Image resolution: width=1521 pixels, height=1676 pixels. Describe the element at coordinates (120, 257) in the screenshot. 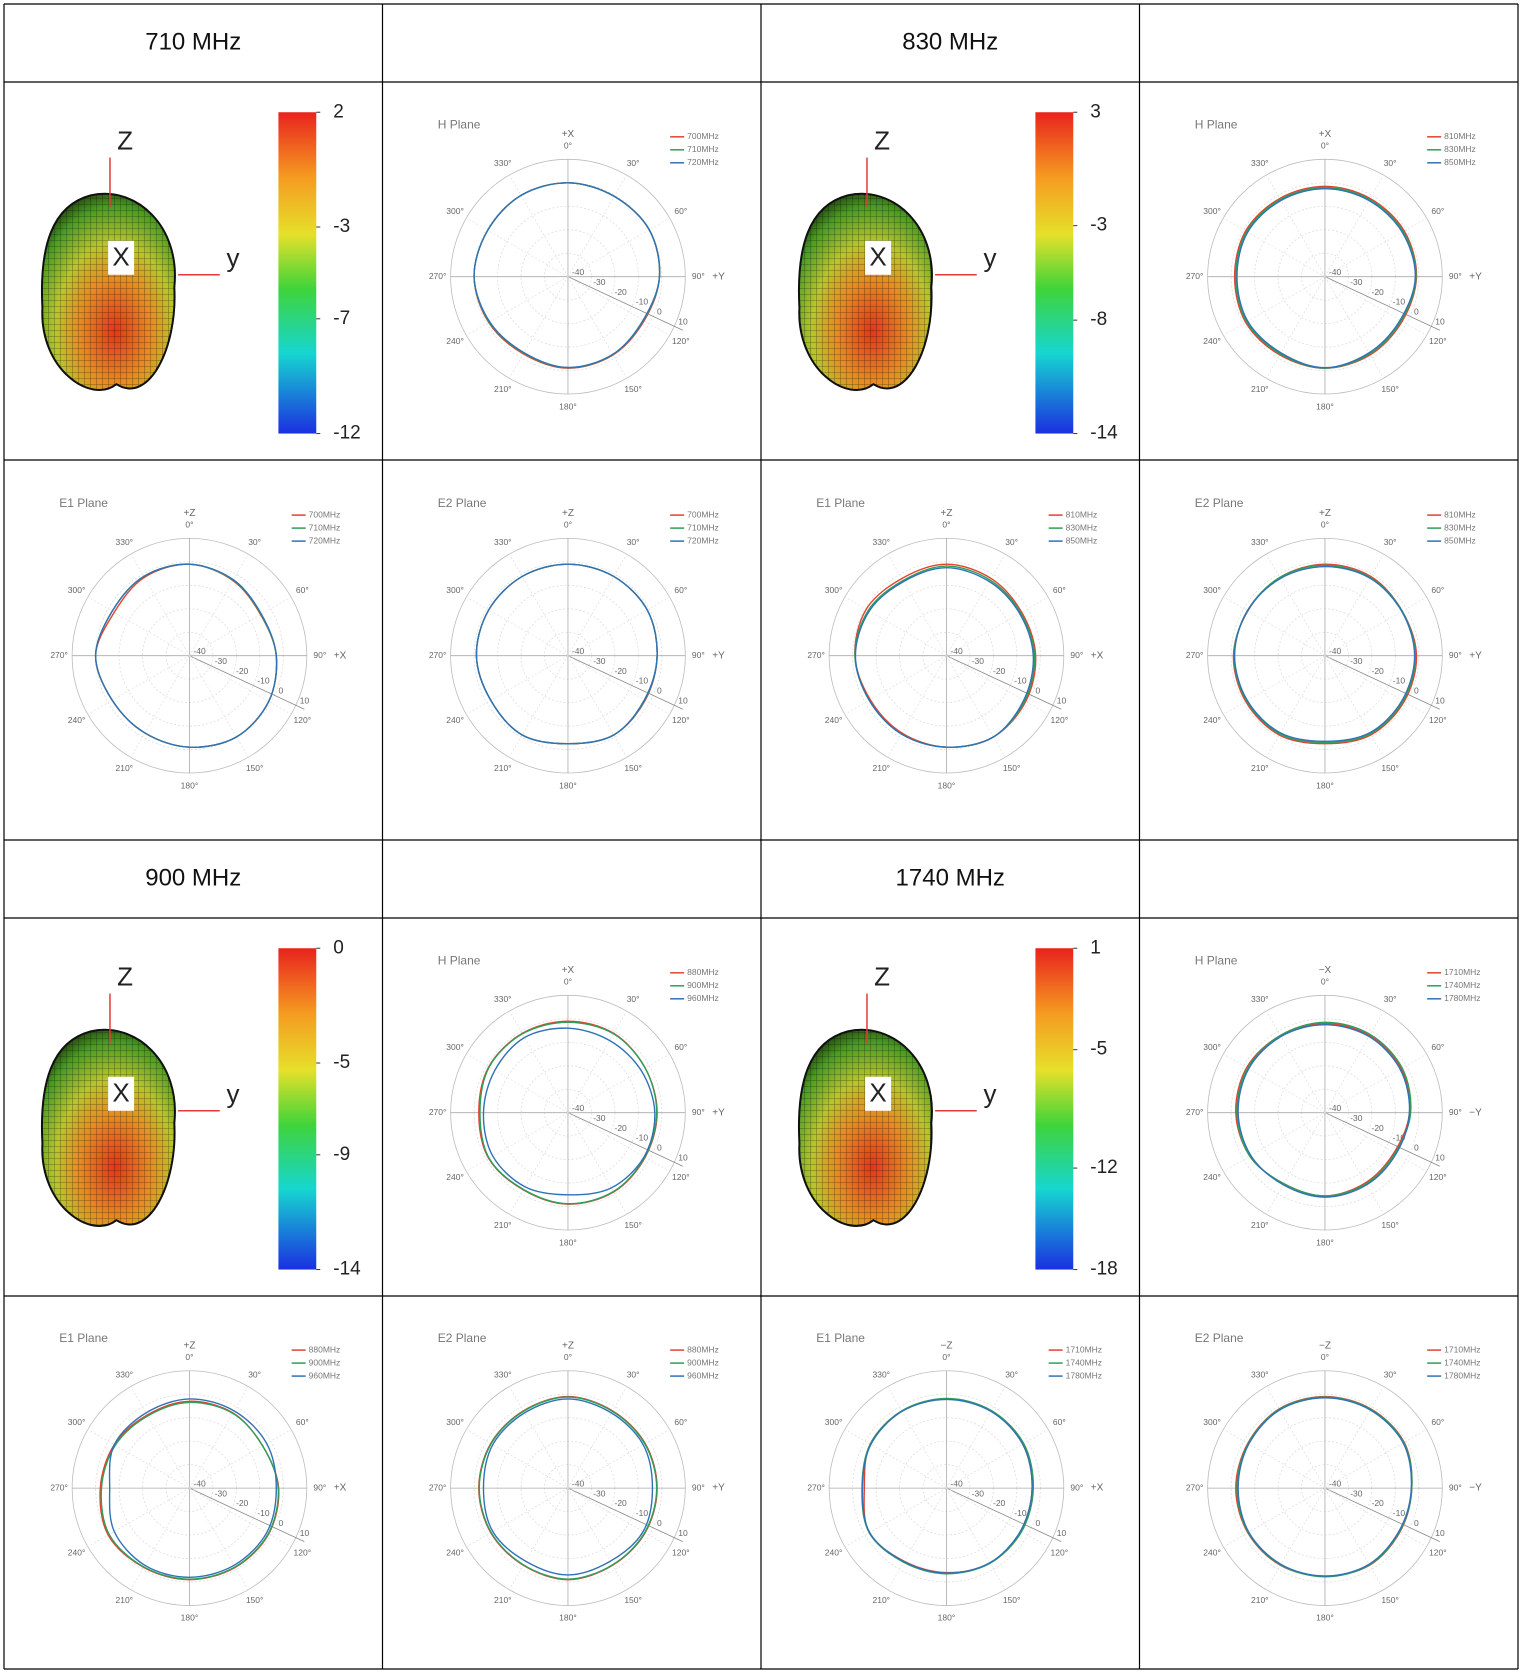

I see `x-label: X` at that location.